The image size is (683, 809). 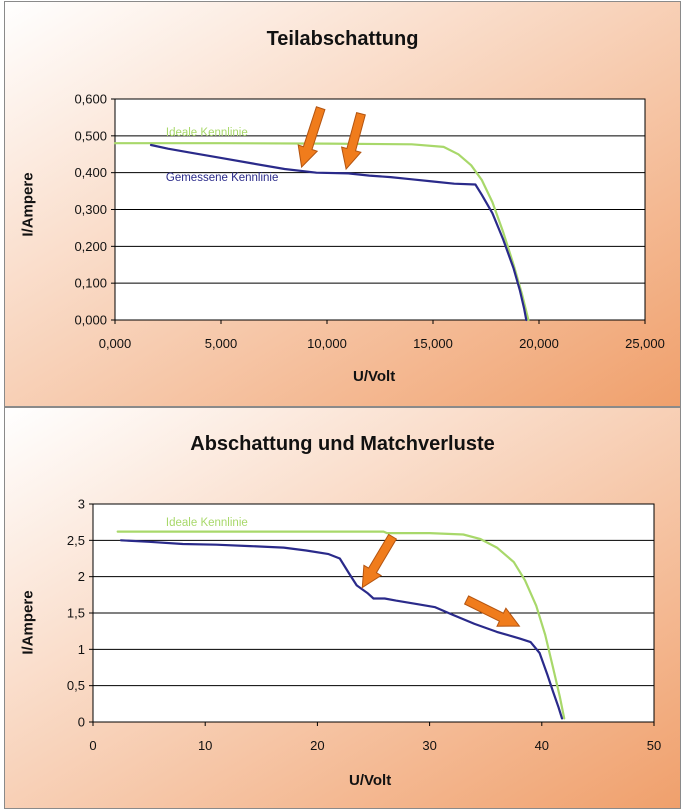 What do you see at coordinates (539, 343) in the screenshot?
I see `x-tick-label: 20,000` at bounding box center [539, 343].